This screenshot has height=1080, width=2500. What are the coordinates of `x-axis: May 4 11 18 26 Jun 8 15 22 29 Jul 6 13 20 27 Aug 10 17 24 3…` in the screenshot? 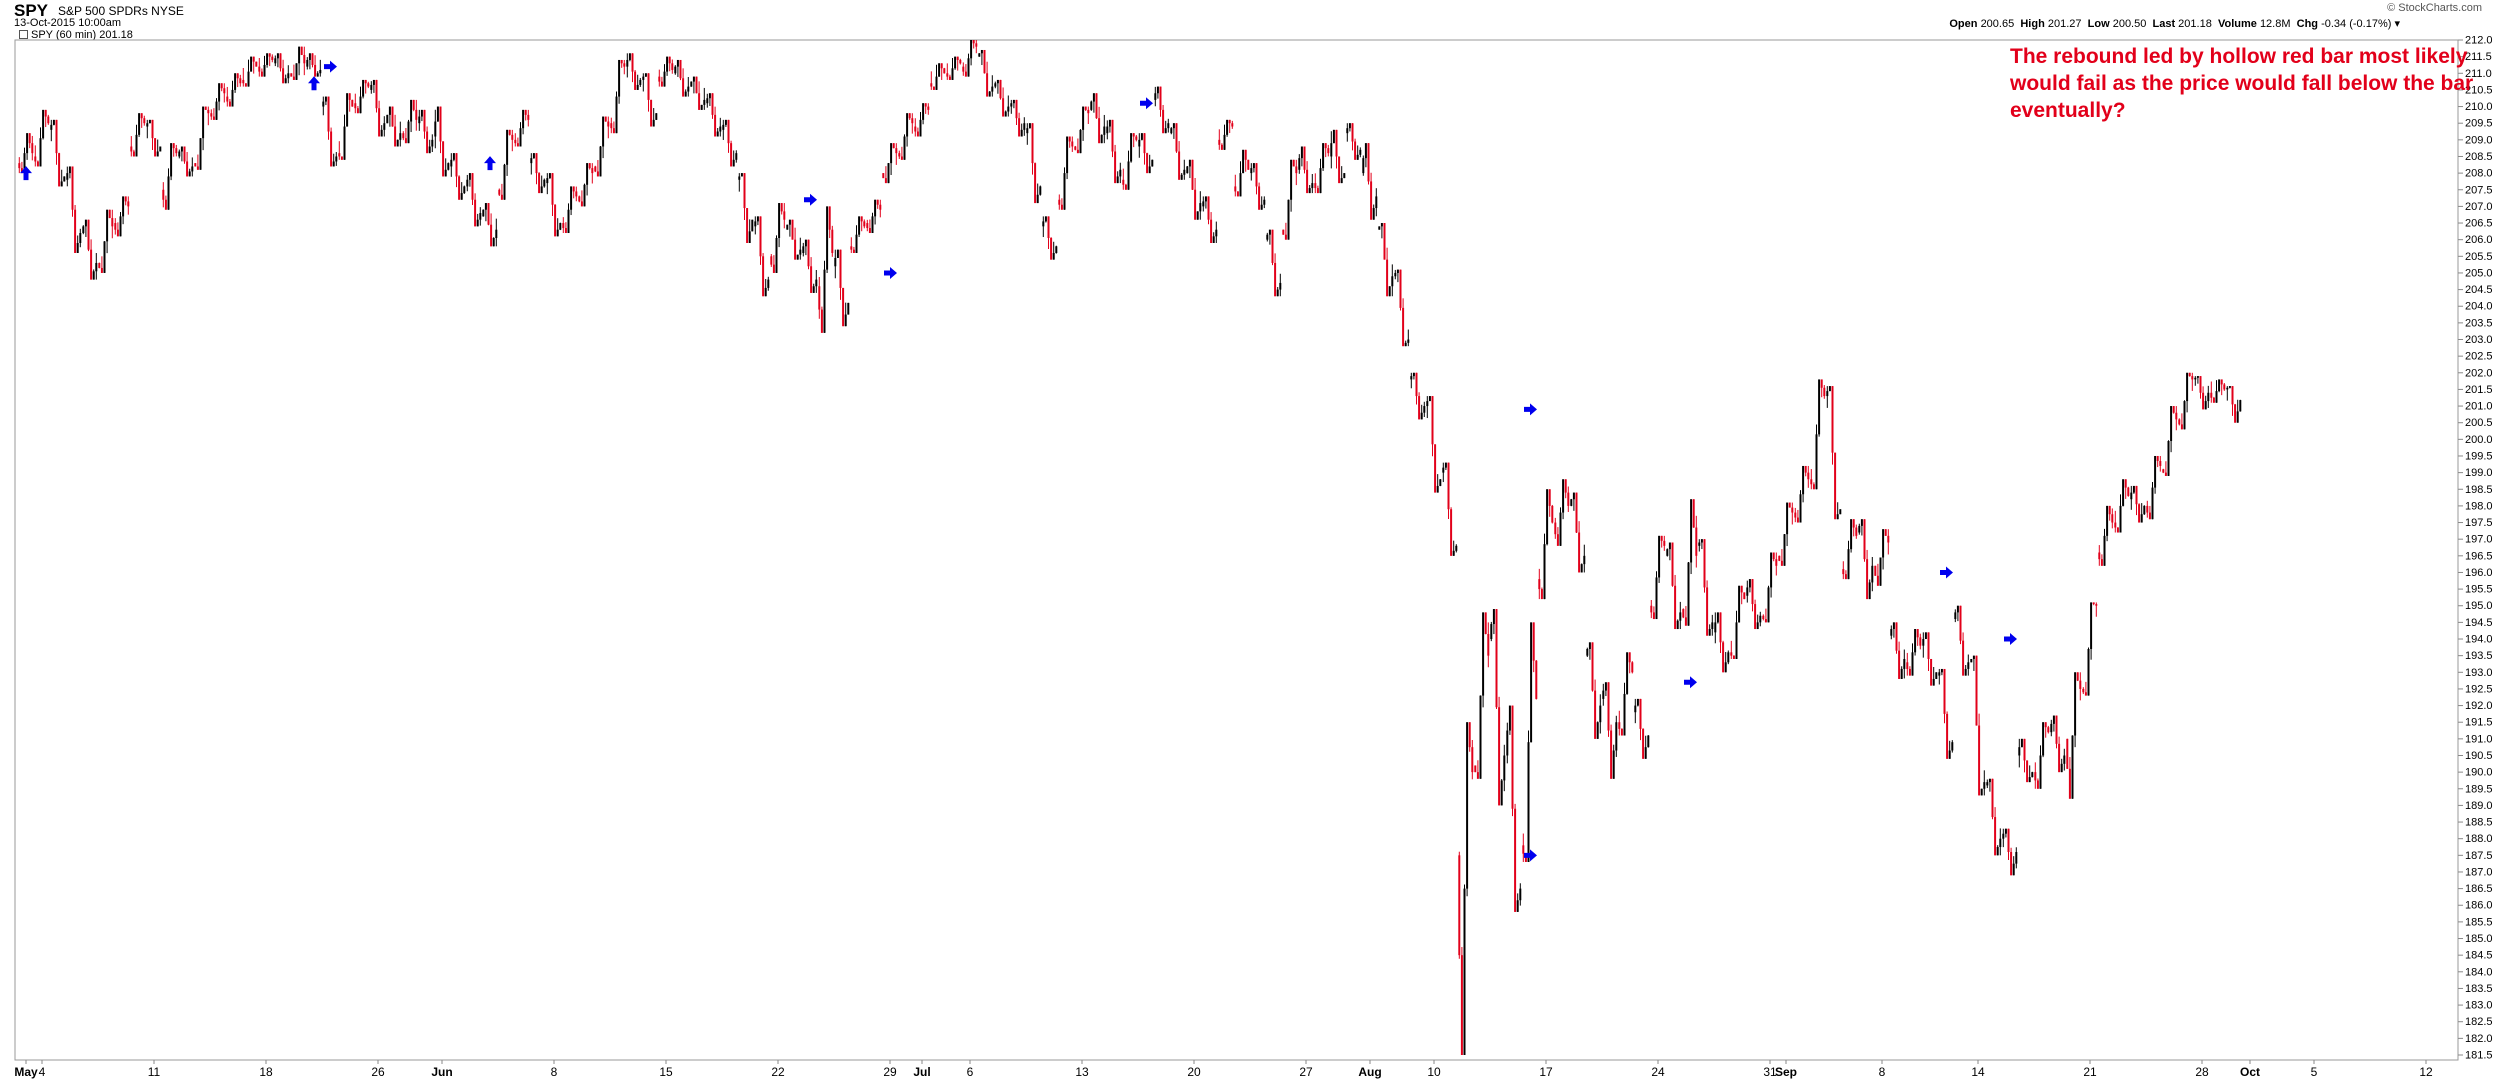 It's located at (1223, 1069).